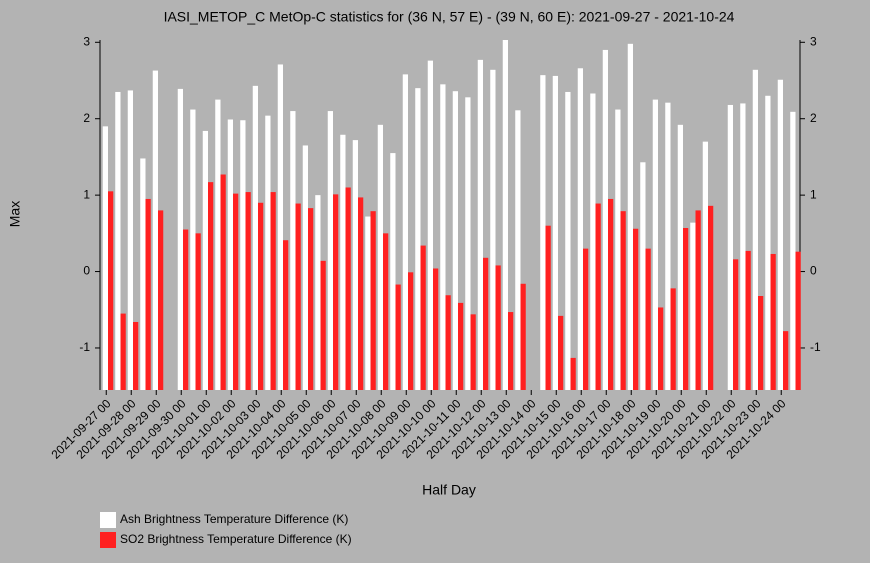  Describe the element at coordinates (15, 214) in the screenshot. I see `y-axis-label: Max` at that location.